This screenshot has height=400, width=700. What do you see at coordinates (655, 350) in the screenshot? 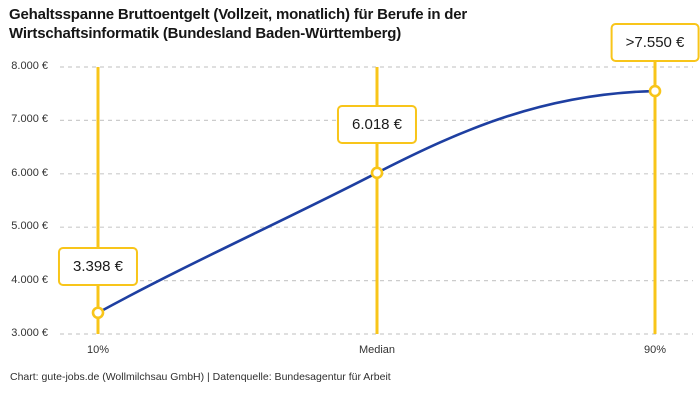
I see `x-axis-category-label: 90%` at bounding box center [655, 350].